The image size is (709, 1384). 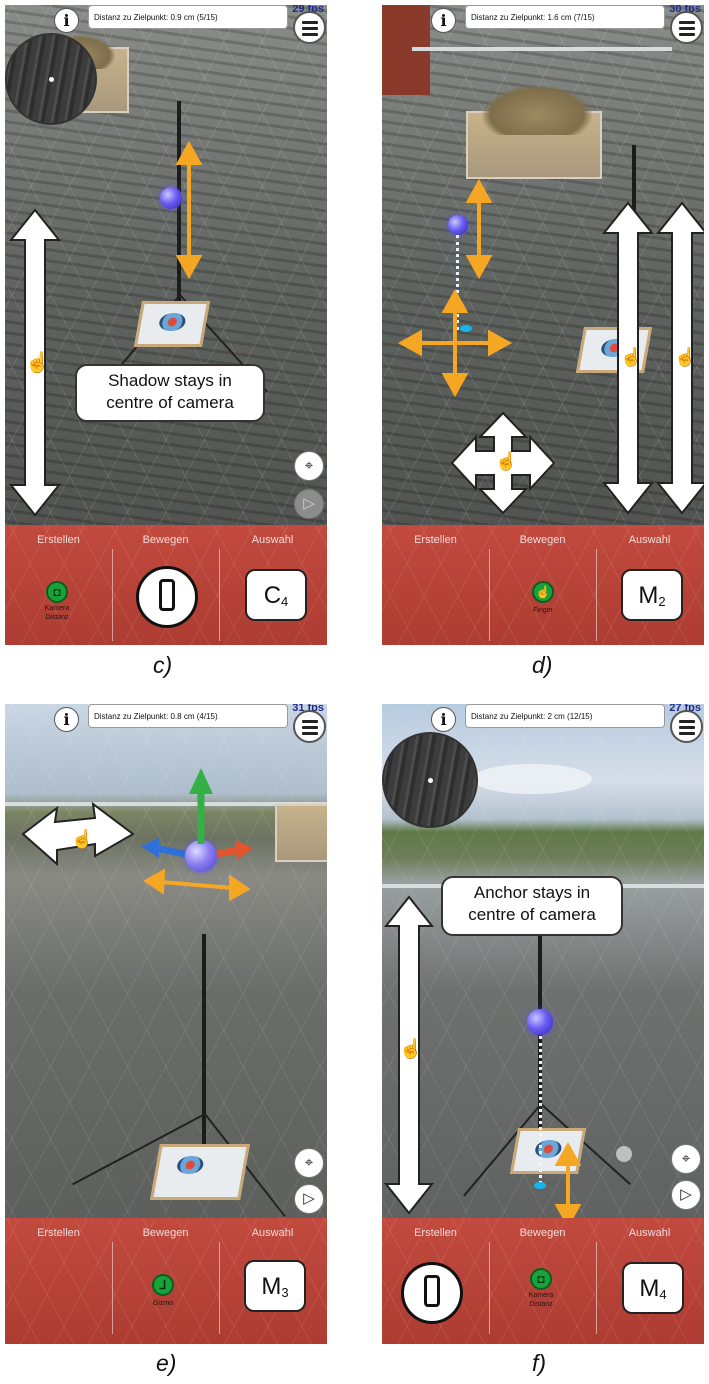 I want to click on callout-anchor-centre: Anchor stays in centre of camera, so click(x=532, y=906).